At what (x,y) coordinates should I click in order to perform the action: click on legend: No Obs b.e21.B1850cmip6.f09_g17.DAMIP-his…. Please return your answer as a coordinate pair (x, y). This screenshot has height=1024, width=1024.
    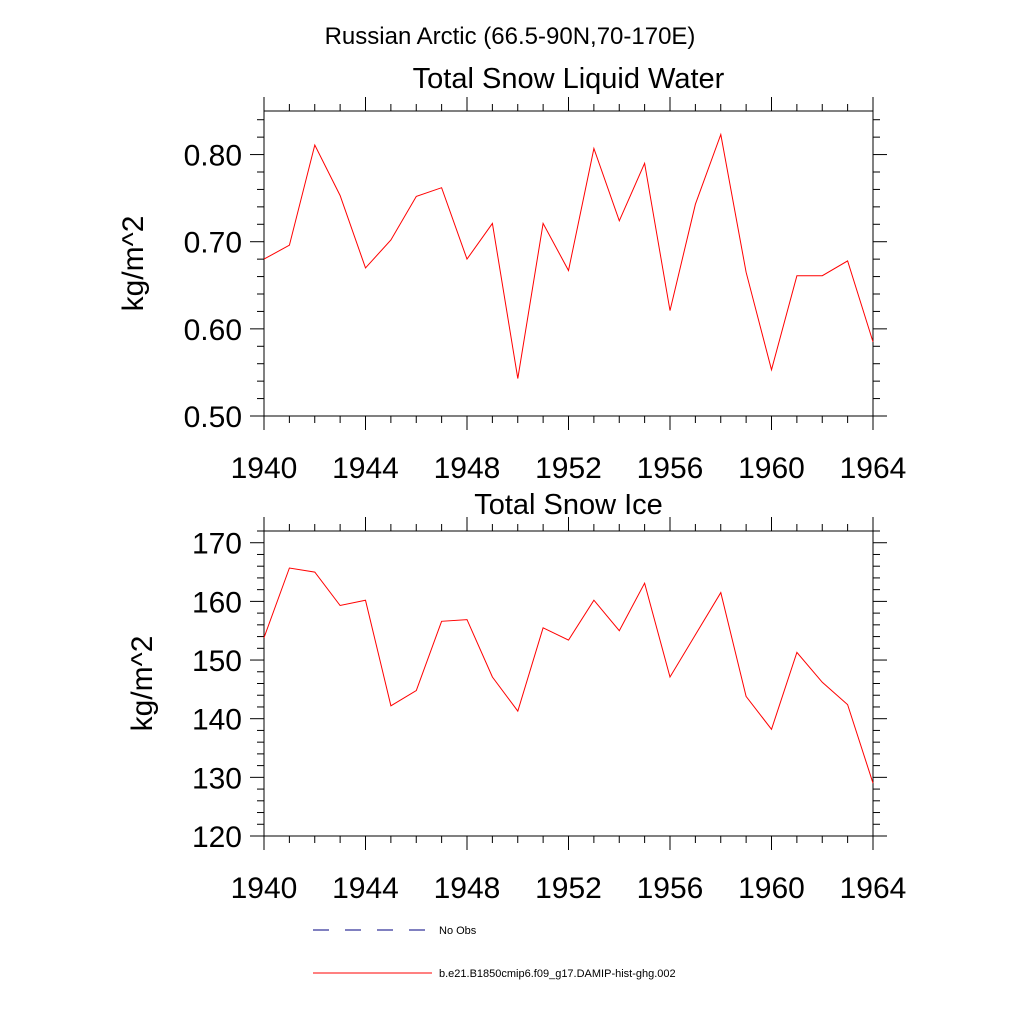
    Looking at the image, I should click on (494, 952).